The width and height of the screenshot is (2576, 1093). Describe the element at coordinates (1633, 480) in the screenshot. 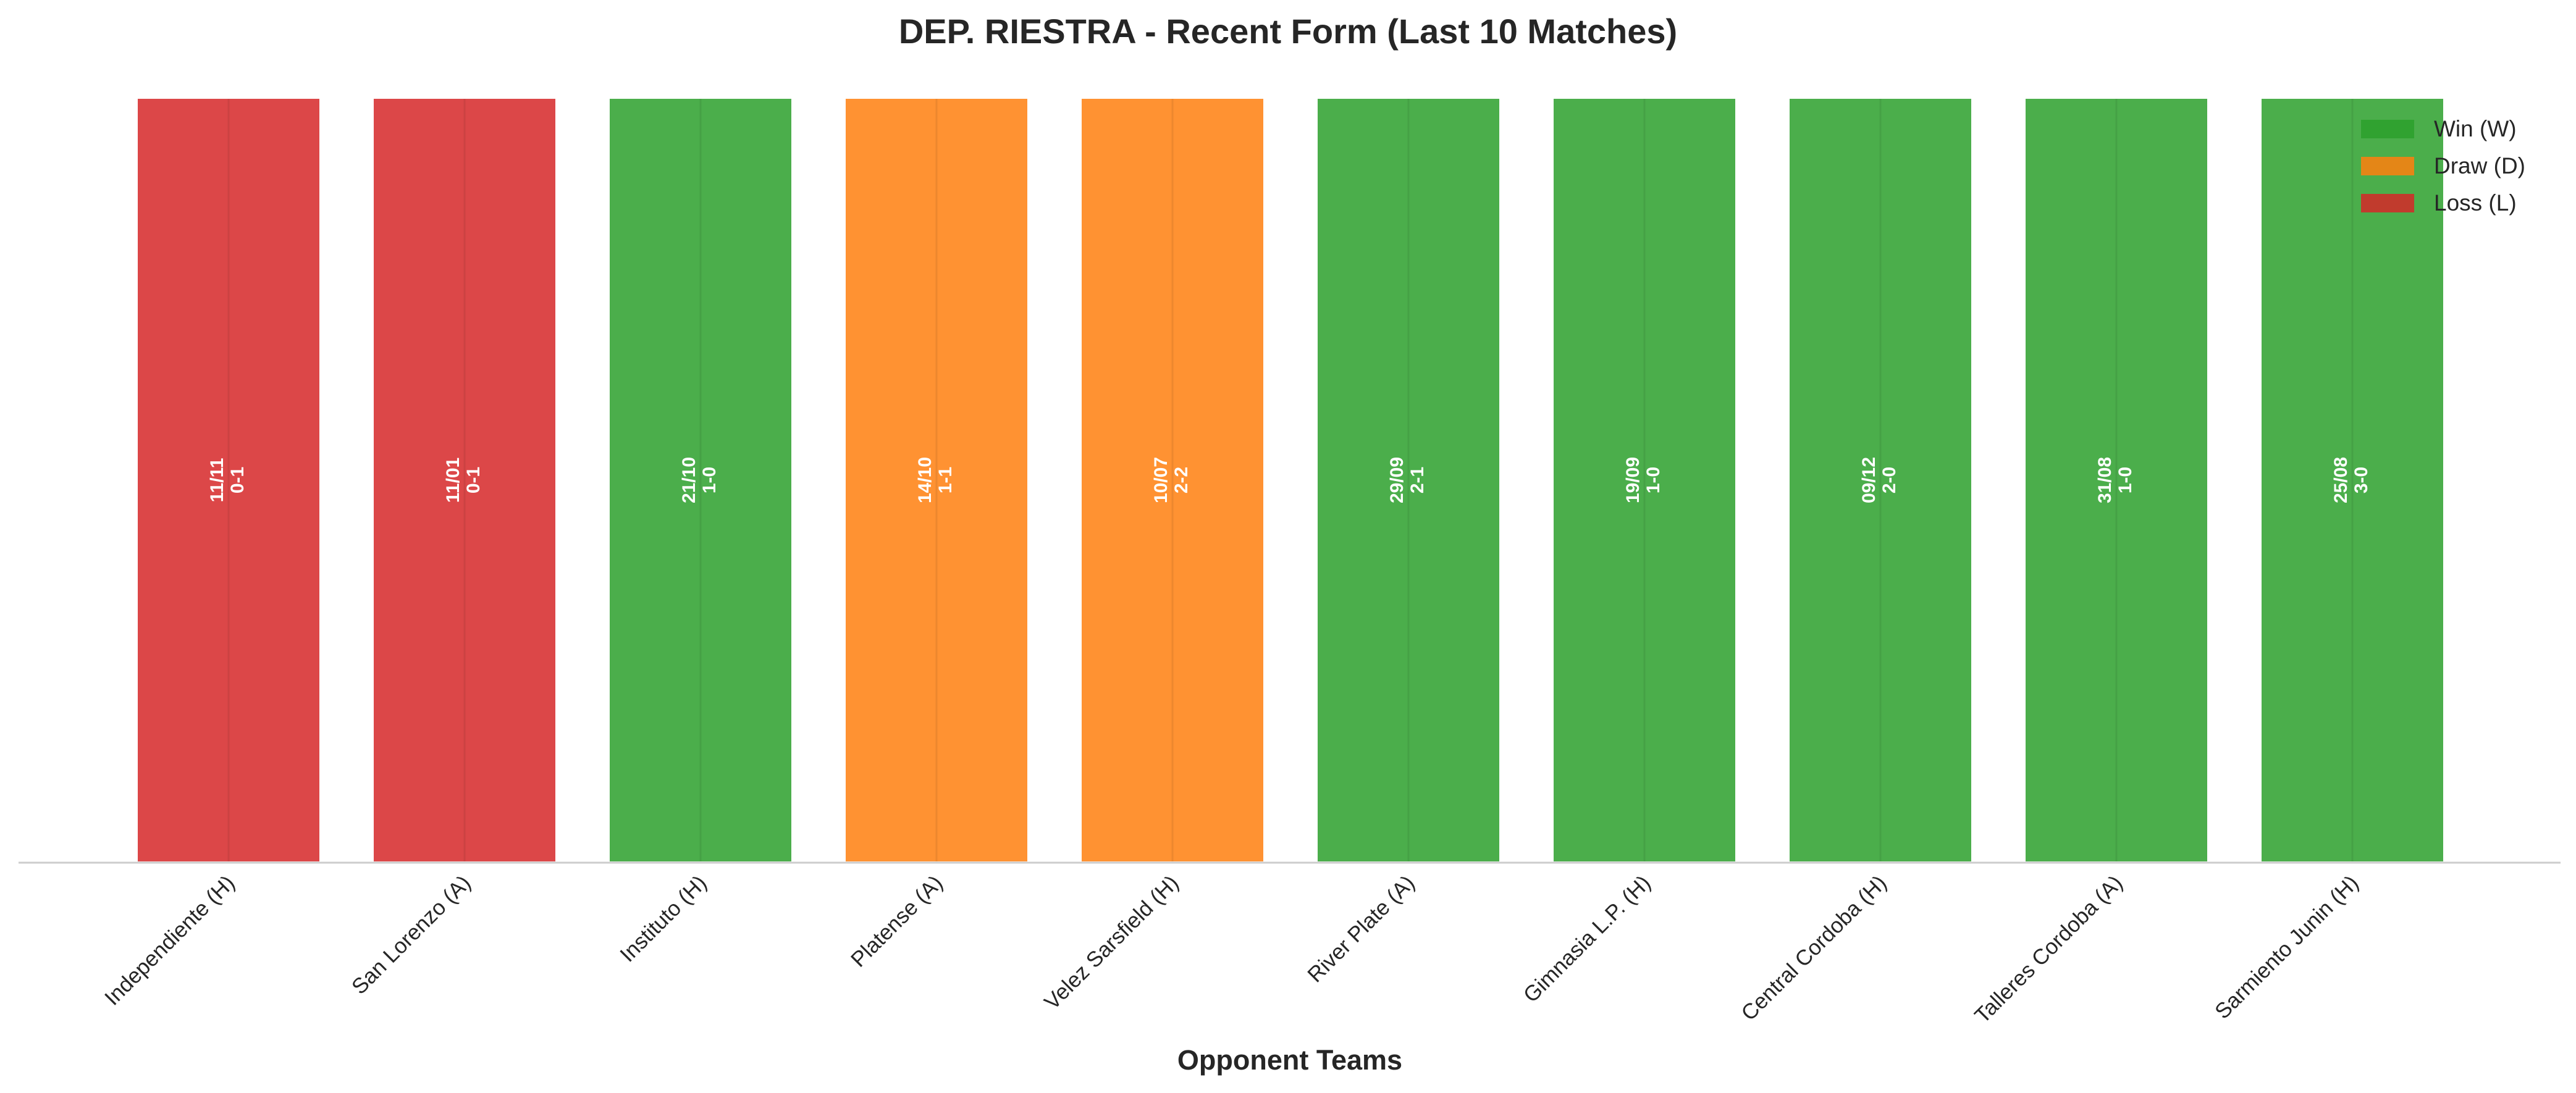

I see `match-date: 19/09` at that location.